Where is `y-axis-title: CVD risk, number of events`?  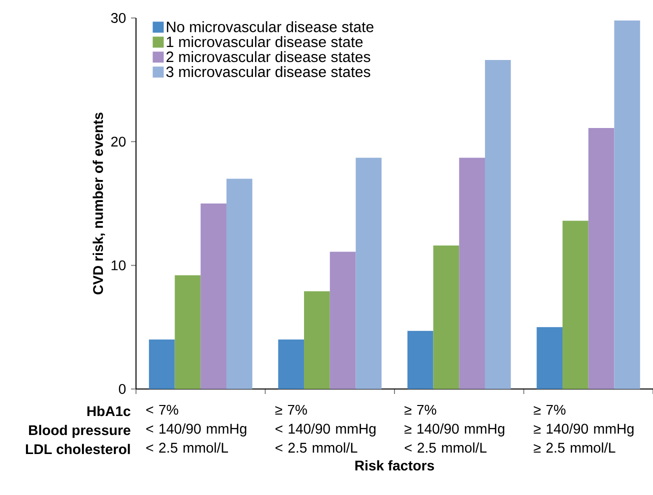
y-axis-title: CVD risk, number of events is located at coordinates (99, 203).